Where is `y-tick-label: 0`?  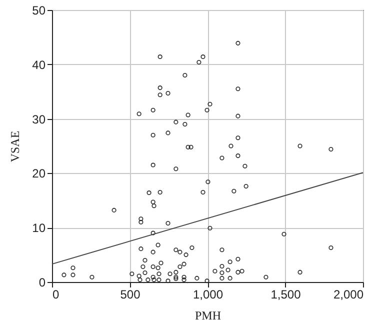
y-tick-label: 0 is located at coordinates (42, 283).